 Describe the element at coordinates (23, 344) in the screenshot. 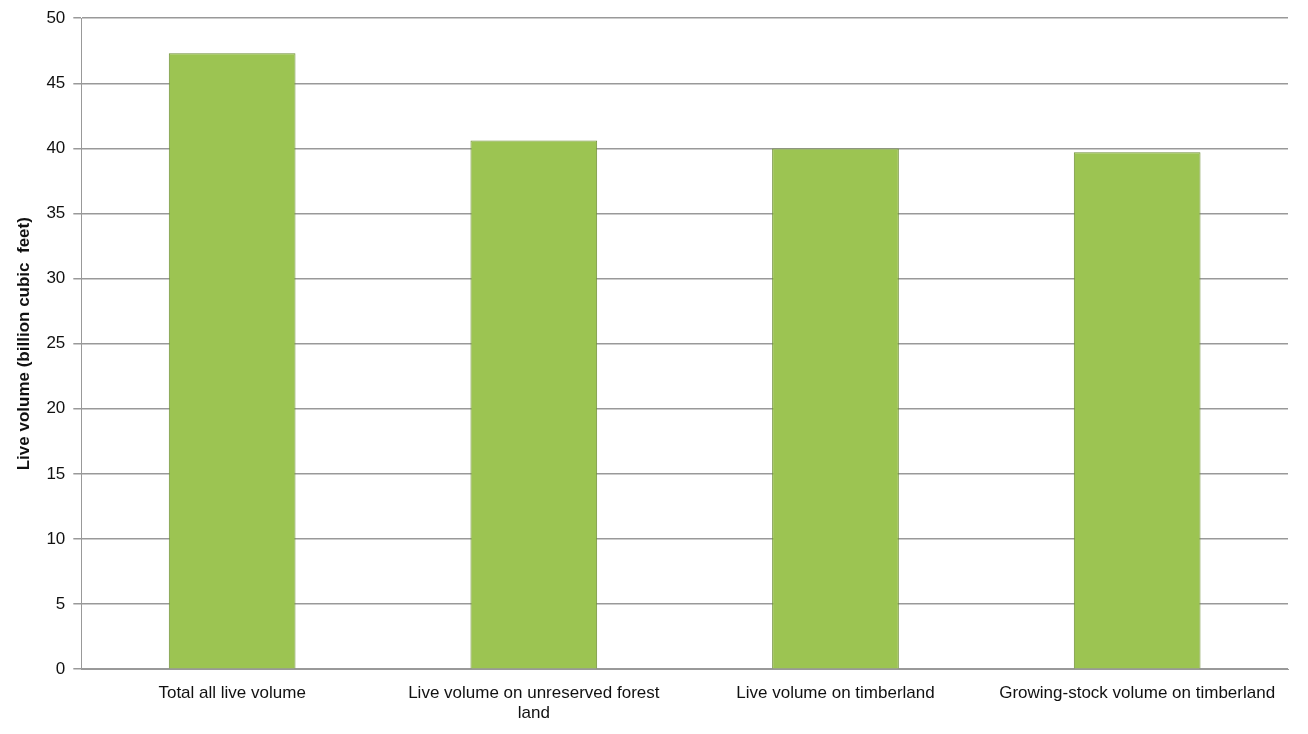

I see `y-axis-title: Live volume (billion cubic feet)` at that location.